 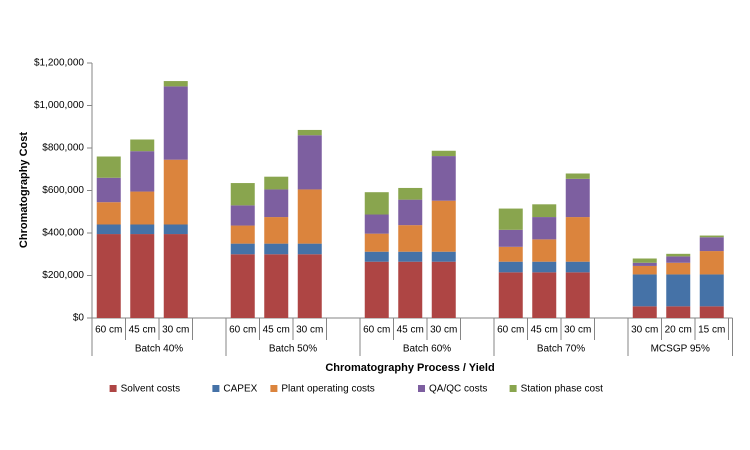 I want to click on y-tick-label: $1,000,000, so click(x=59, y=105).